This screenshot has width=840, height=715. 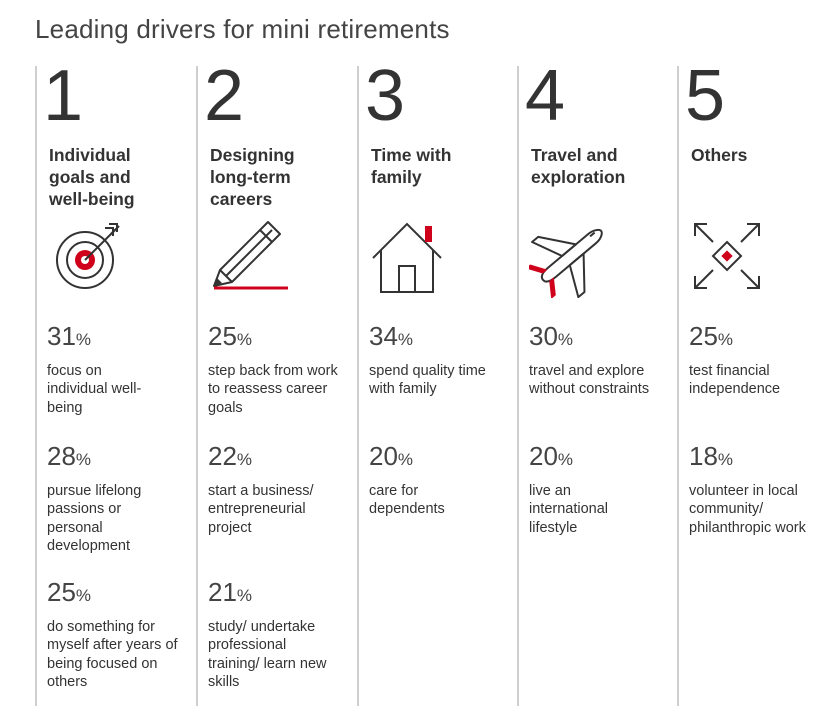 What do you see at coordinates (407, 500) in the screenshot?
I see `stat-description: care for dependents` at bounding box center [407, 500].